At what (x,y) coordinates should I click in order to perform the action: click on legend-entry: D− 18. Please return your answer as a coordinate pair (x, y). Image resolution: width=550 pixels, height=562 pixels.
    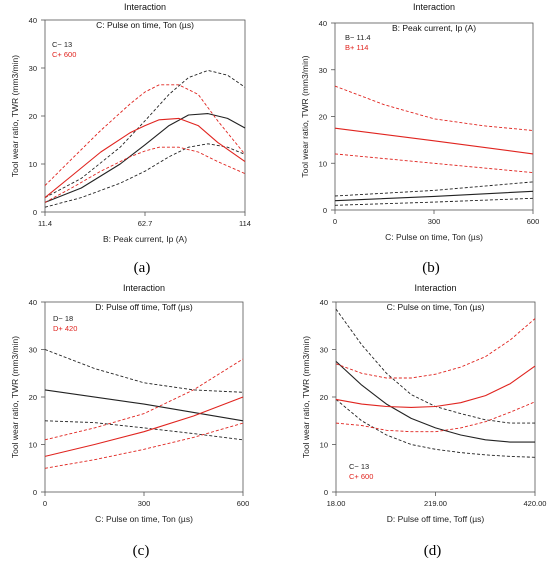
    Looking at the image, I should click on (63, 318).